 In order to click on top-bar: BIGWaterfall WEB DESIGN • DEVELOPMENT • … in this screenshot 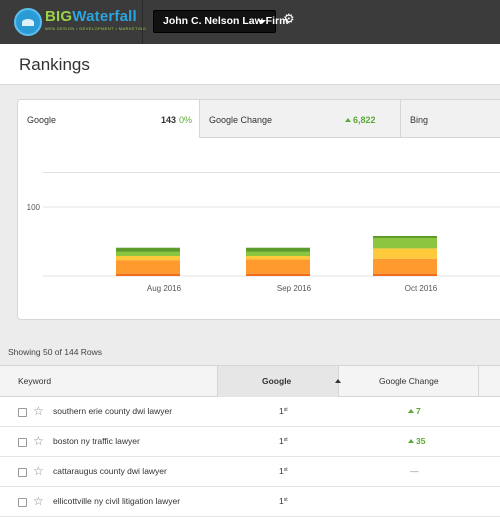, I will do `click(250, 22)`.